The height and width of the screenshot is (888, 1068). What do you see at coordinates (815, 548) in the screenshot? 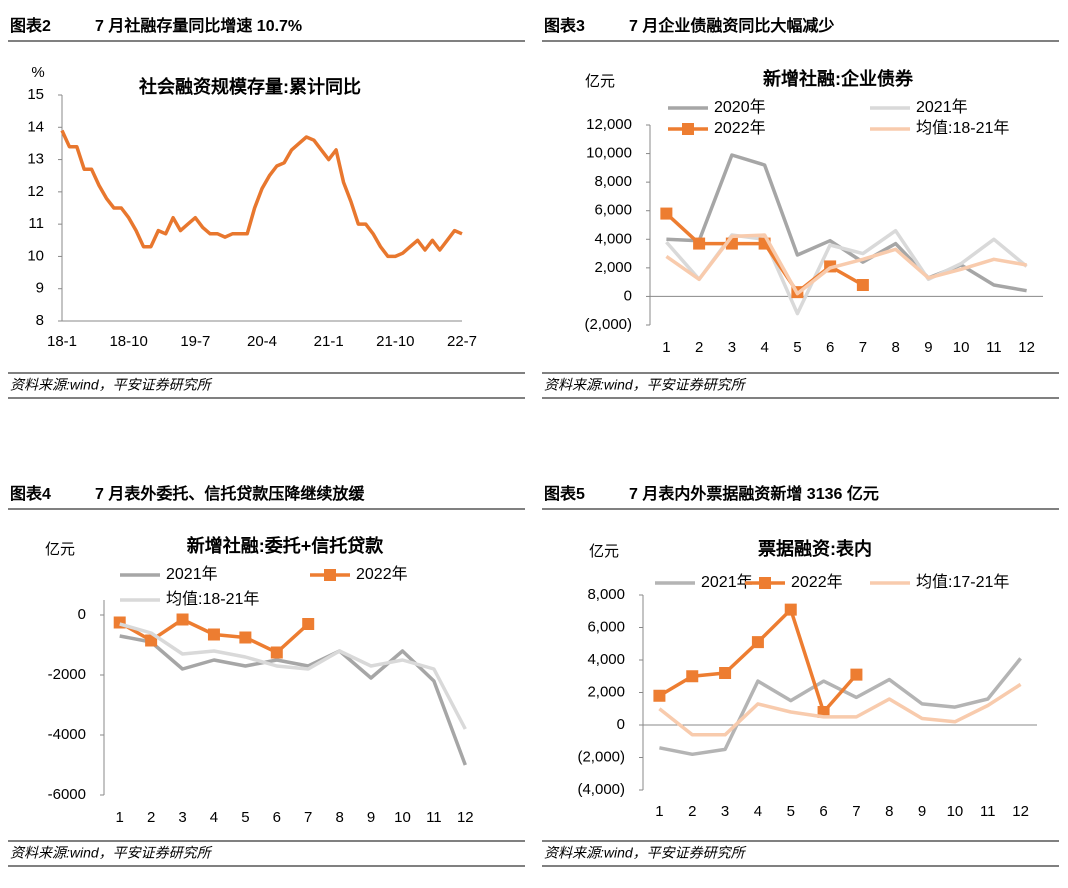
I see `chart-title: 票据融资:表内` at bounding box center [815, 548].